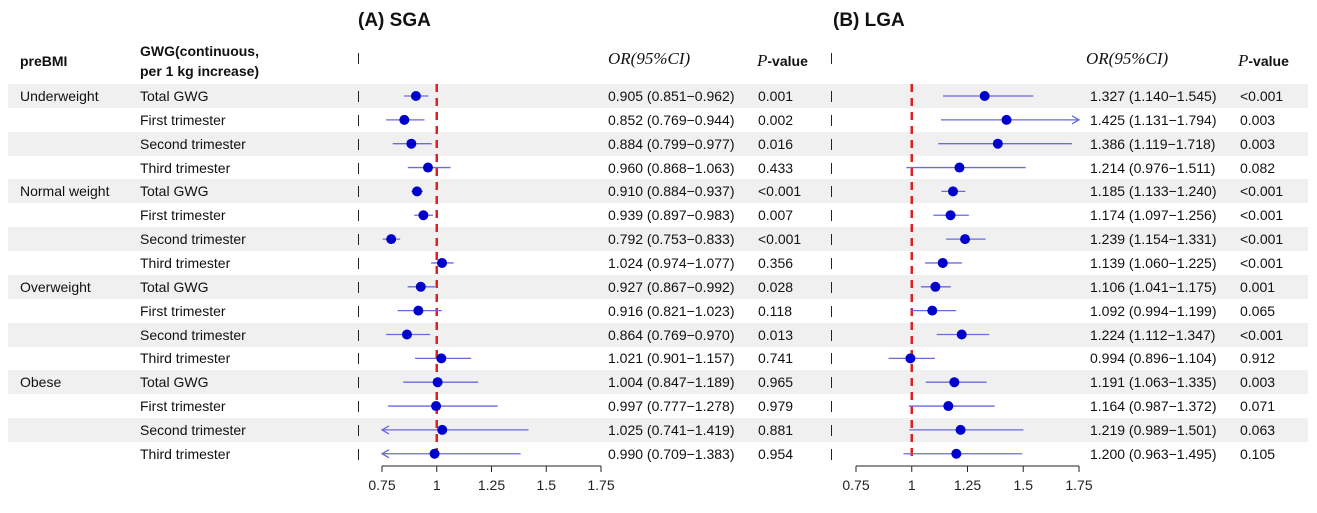 This screenshot has height=513, width=1317. What do you see at coordinates (437, 485) in the screenshot?
I see `x-tick-label-sga: 1` at bounding box center [437, 485].